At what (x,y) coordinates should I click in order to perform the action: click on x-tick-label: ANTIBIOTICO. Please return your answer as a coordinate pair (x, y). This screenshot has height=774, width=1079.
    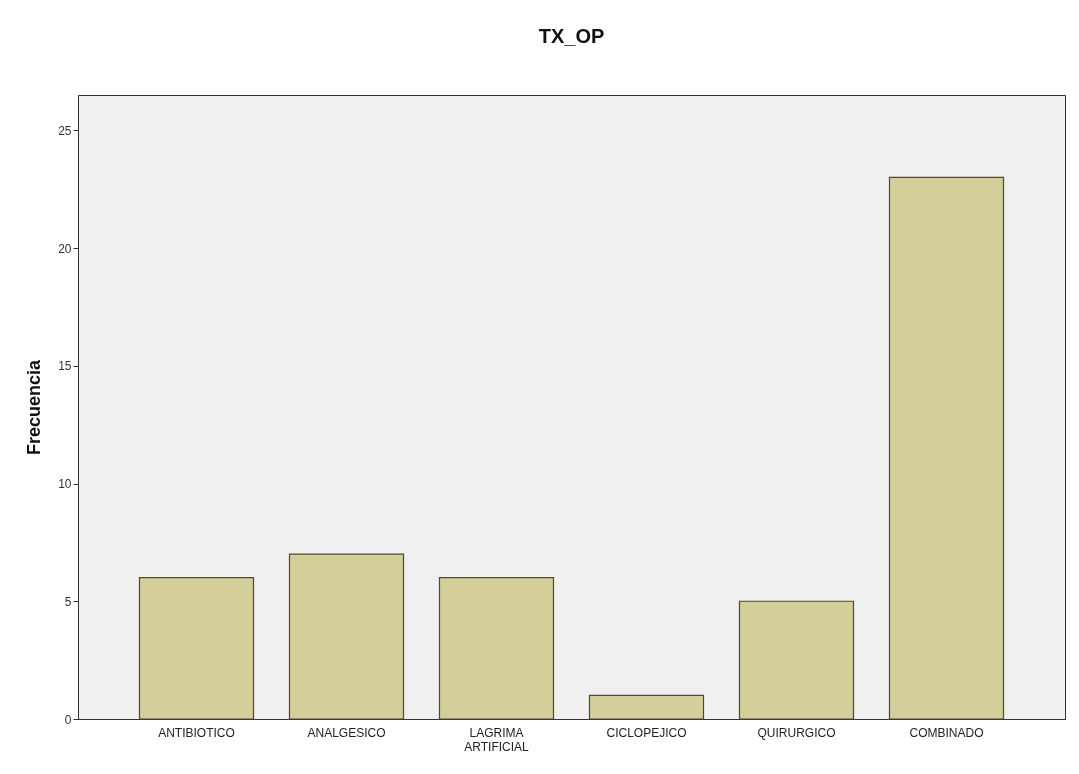
    Looking at the image, I should click on (196, 732).